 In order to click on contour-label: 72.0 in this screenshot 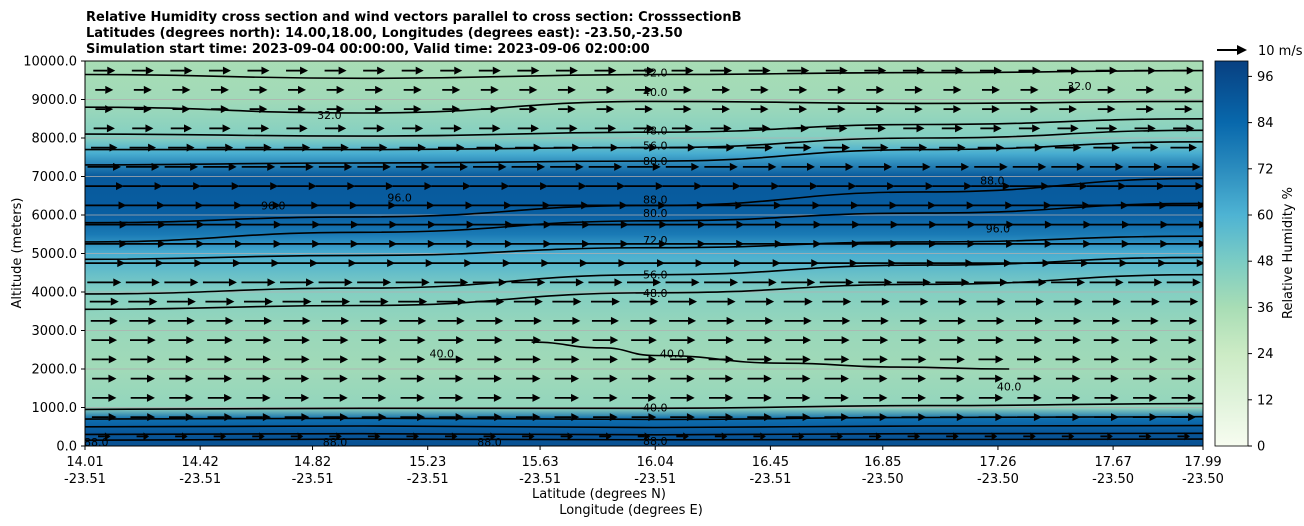, I will do `click(655, 240)`.